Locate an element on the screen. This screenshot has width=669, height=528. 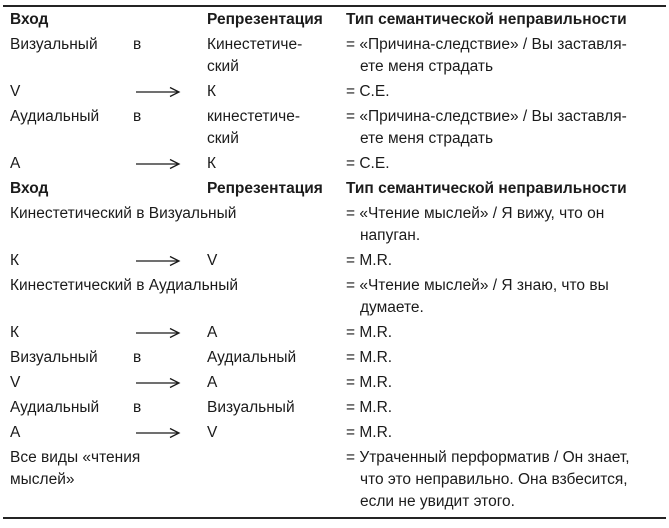
table-row: К А = M.R. is located at coordinates (338, 333).